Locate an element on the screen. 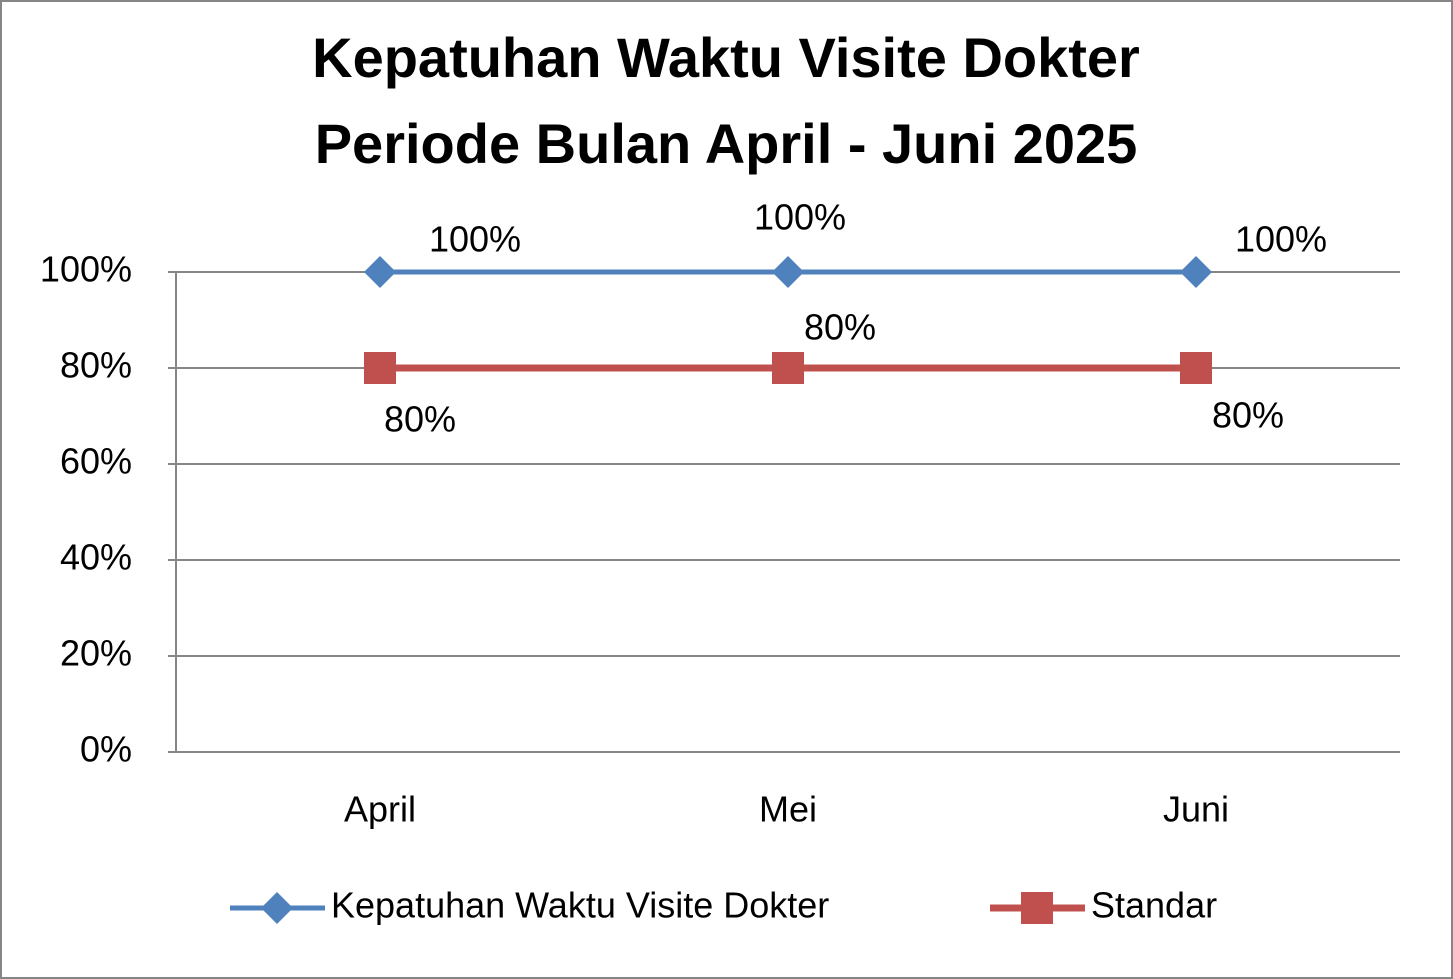  x-tick-label: April is located at coordinates (380, 809).